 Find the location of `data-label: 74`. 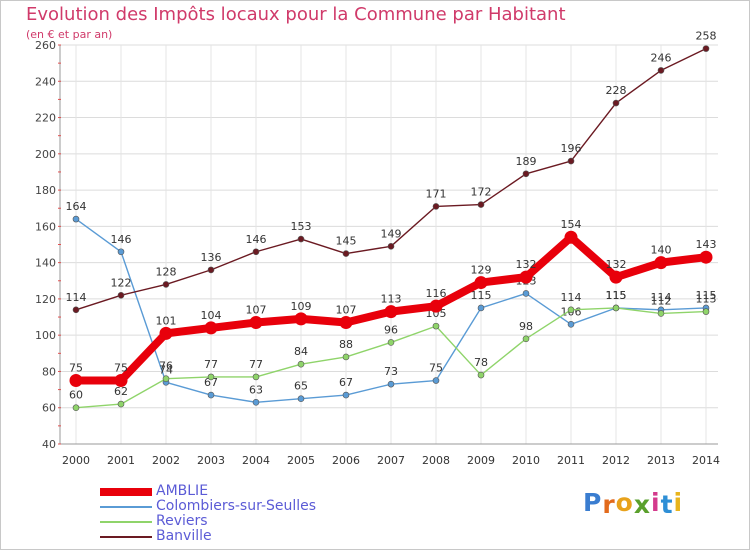

data-label: 74 is located at coordinates (166, 369).